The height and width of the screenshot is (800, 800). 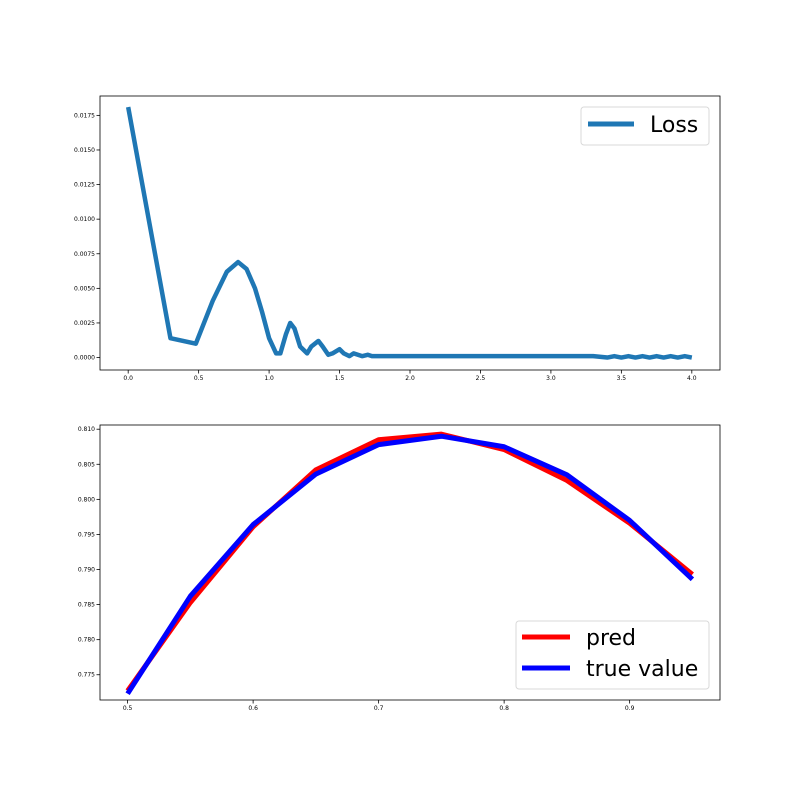 I want to click on x-tick-label: 1.5, so click(x=340, y=378).